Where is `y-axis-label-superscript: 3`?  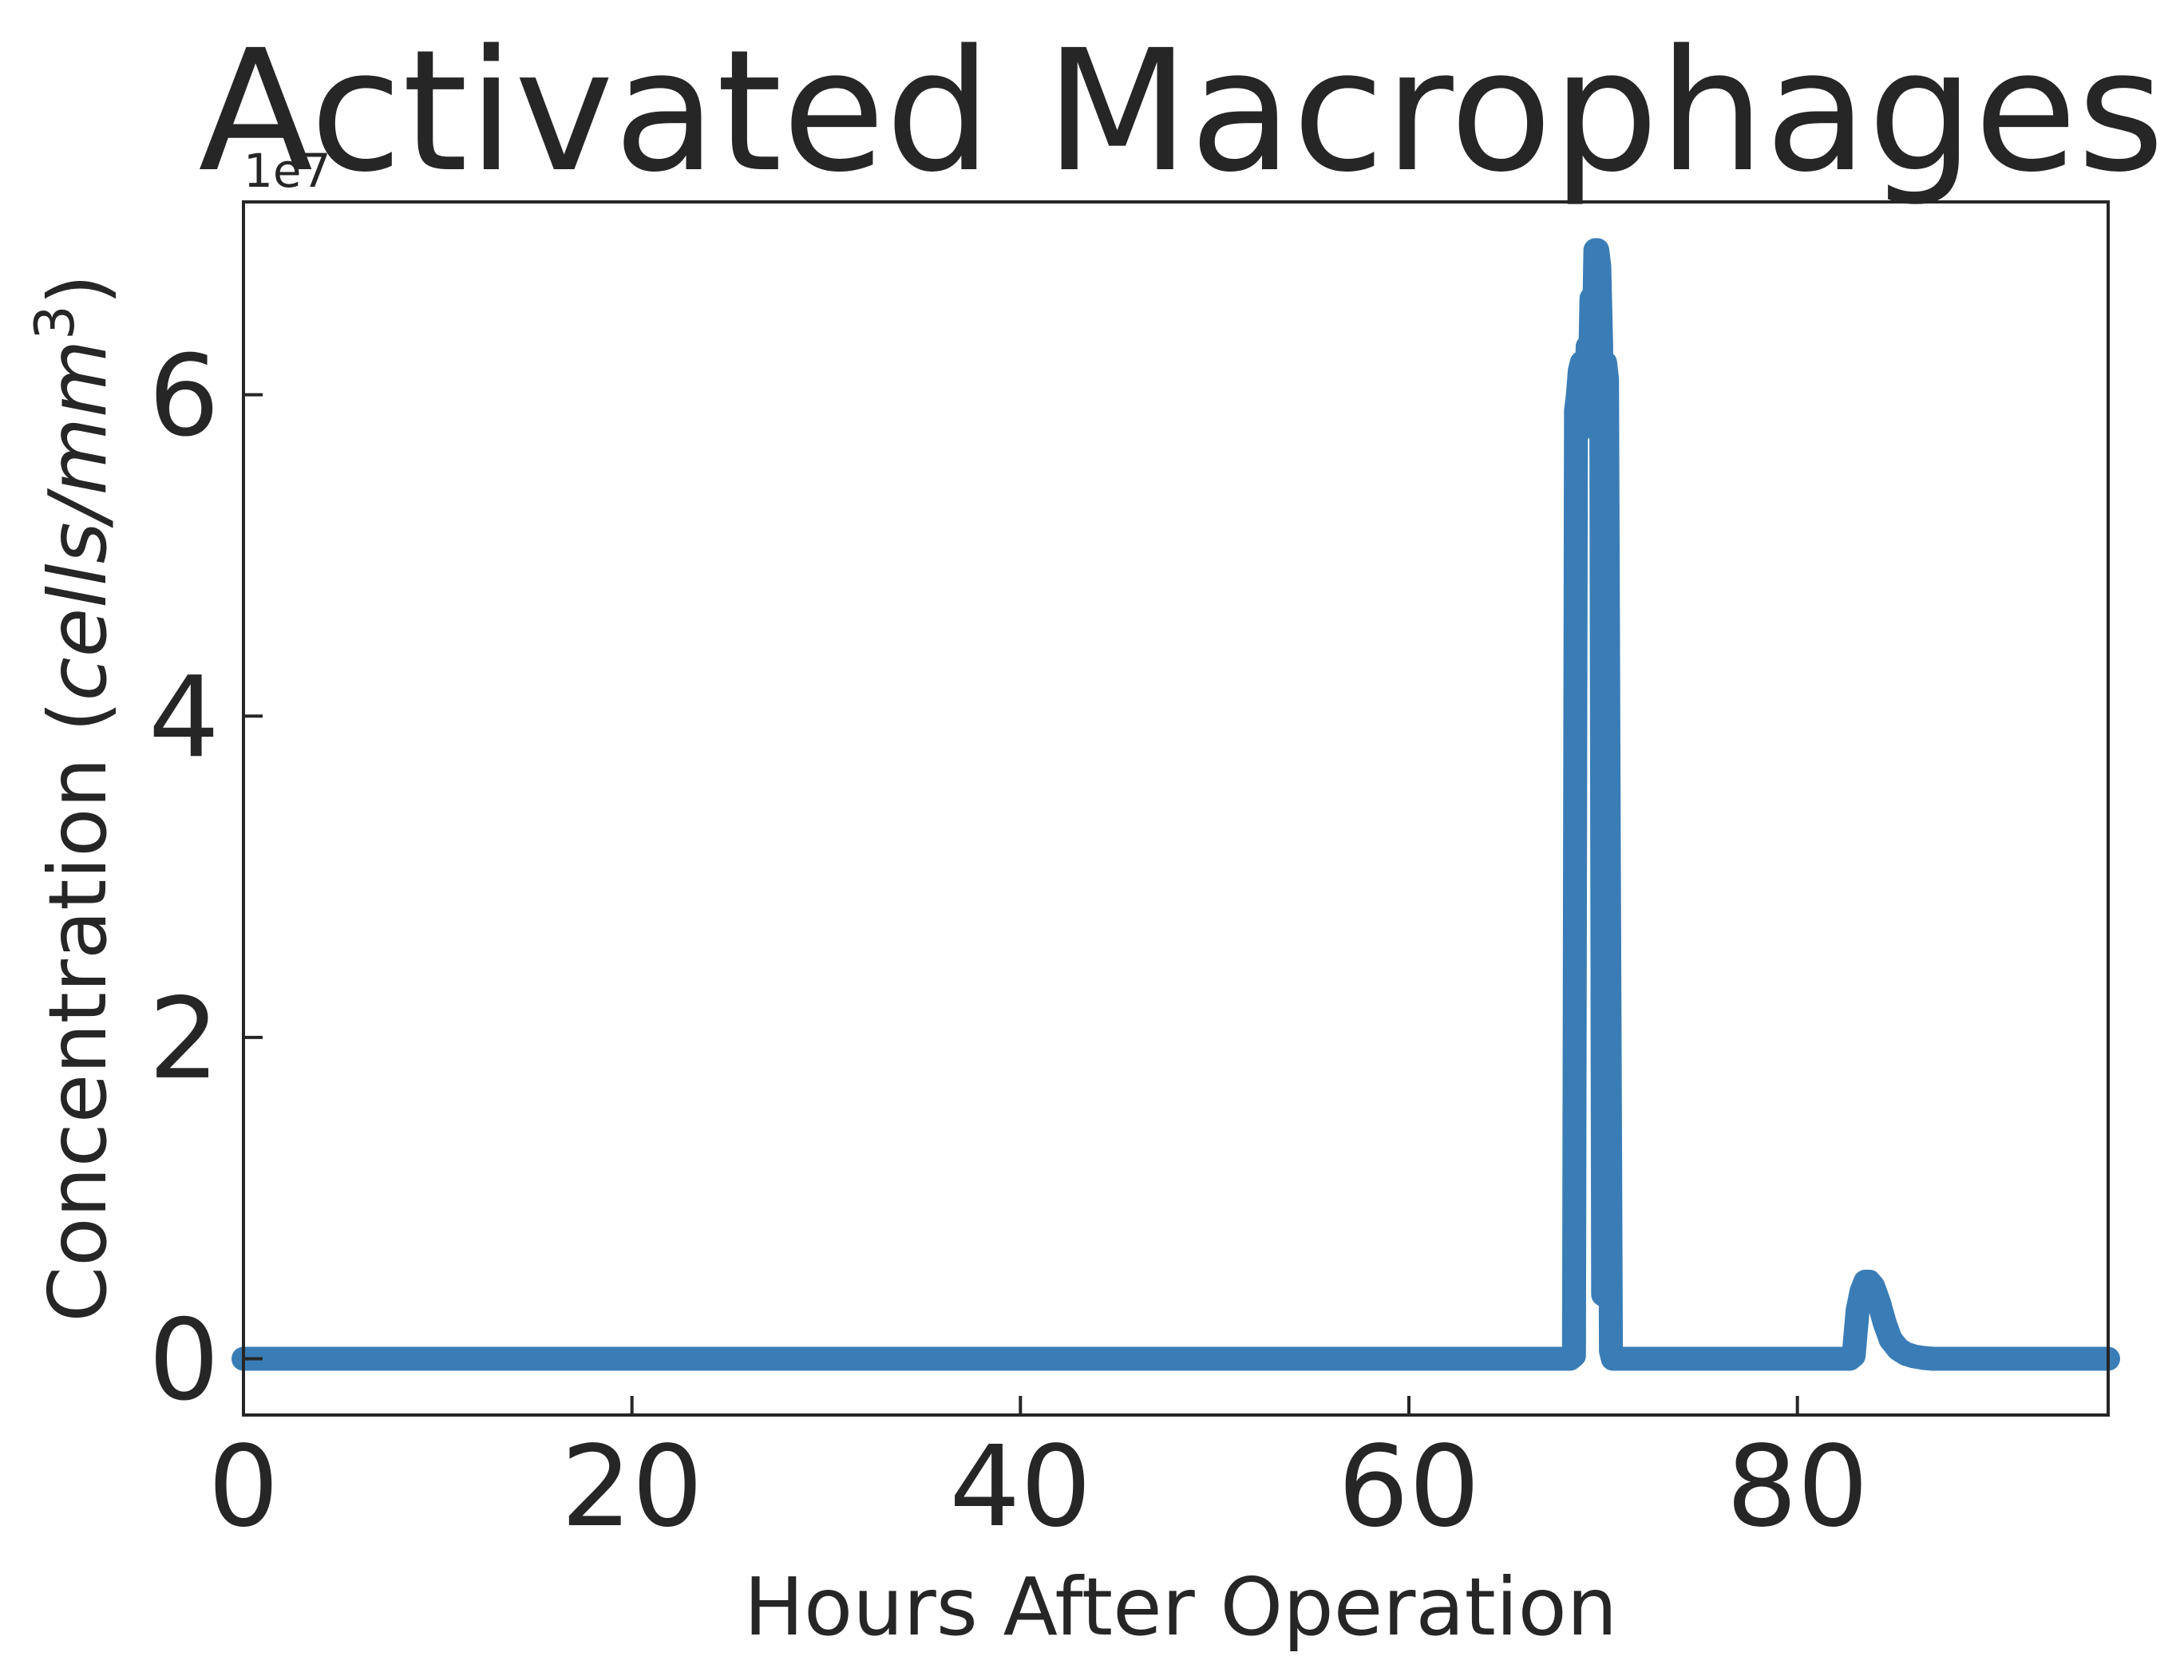
y-axis-label-superscript: 3 is located at coordinates (55, 322).